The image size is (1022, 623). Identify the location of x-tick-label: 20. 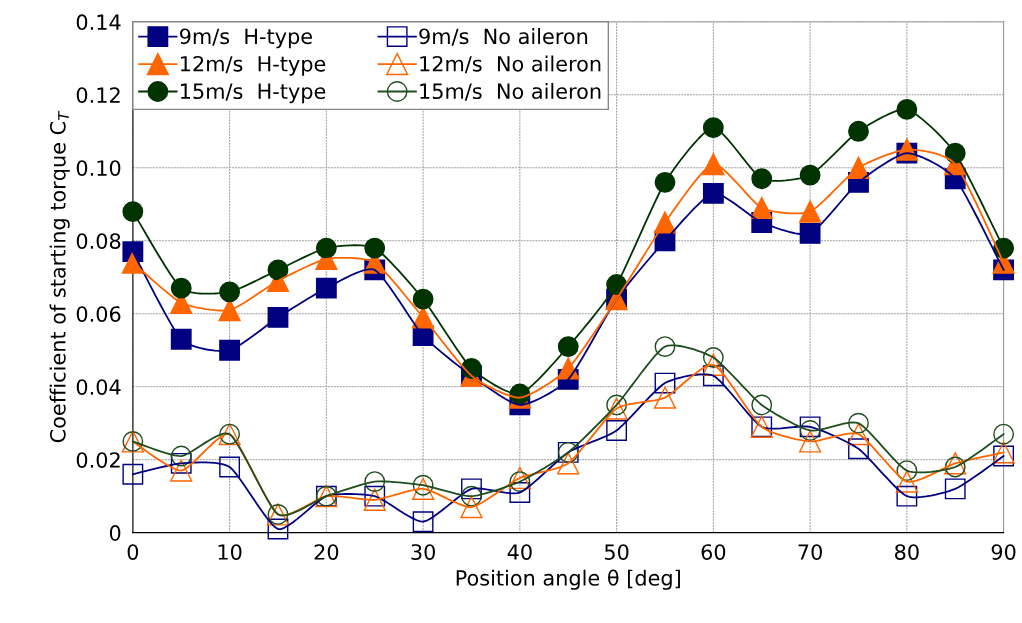
(326, 552).